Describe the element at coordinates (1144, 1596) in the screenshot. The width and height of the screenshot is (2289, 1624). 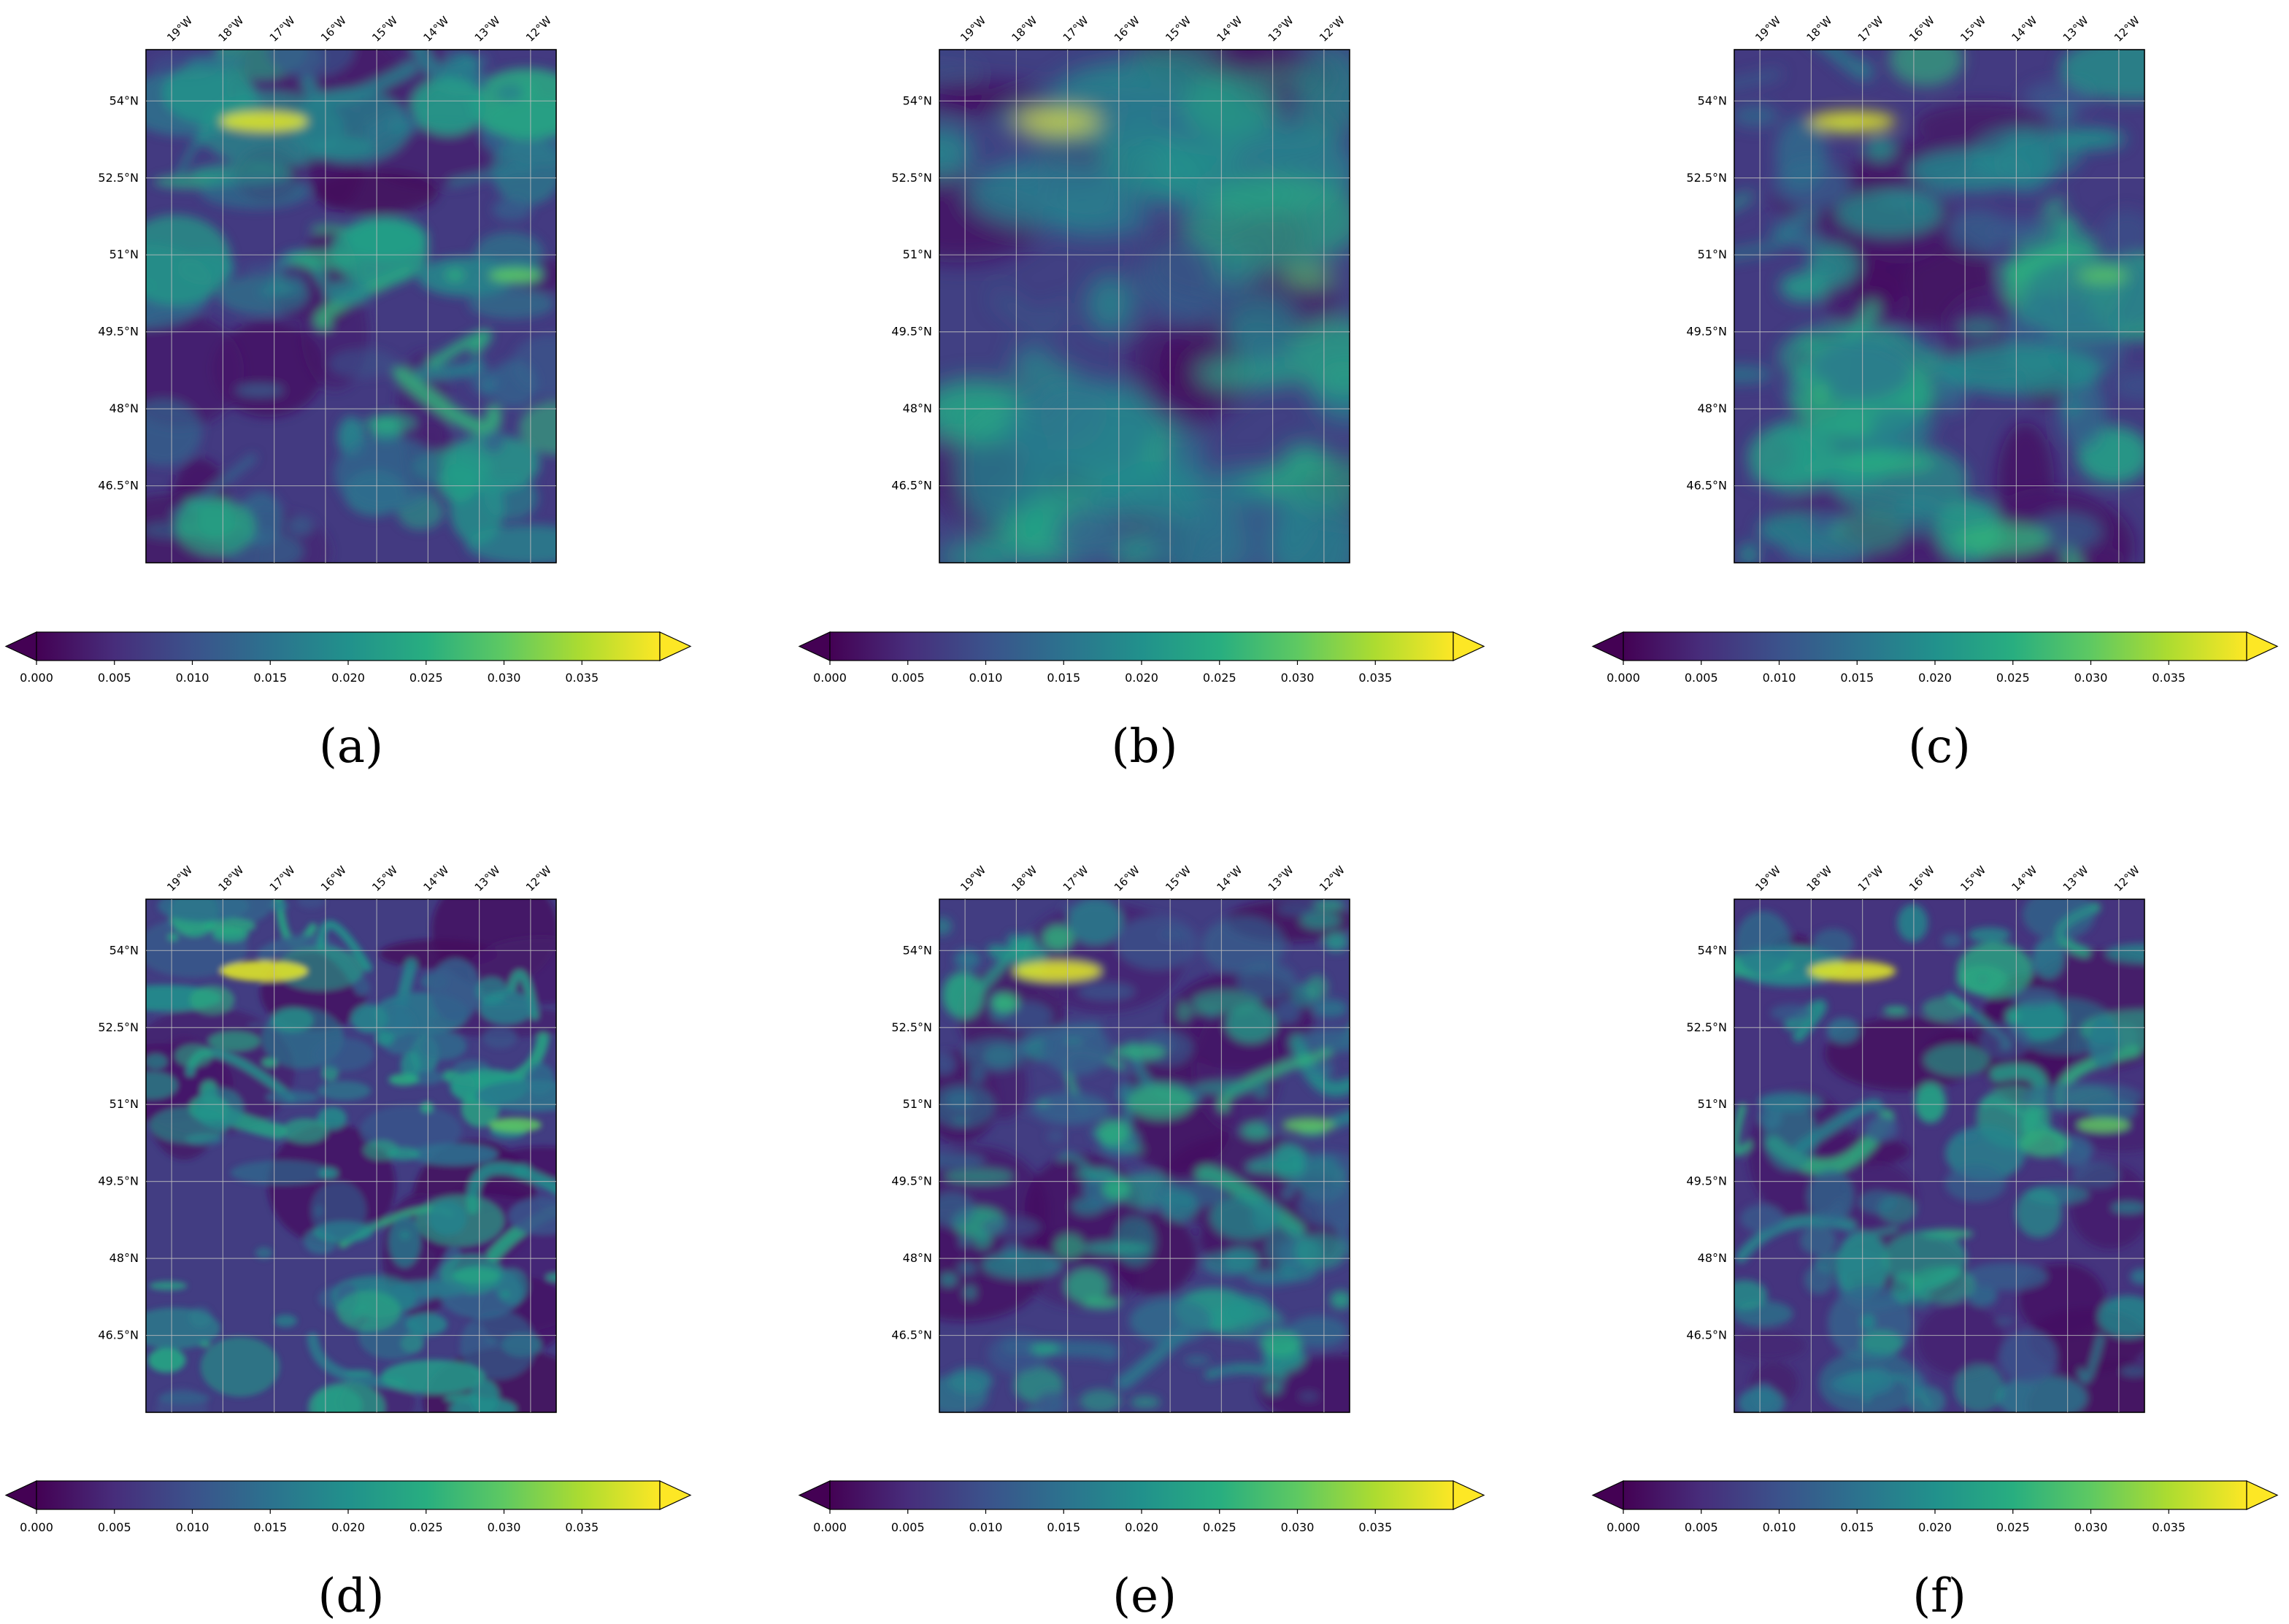
I see `panel-caption: (e)` at that location.